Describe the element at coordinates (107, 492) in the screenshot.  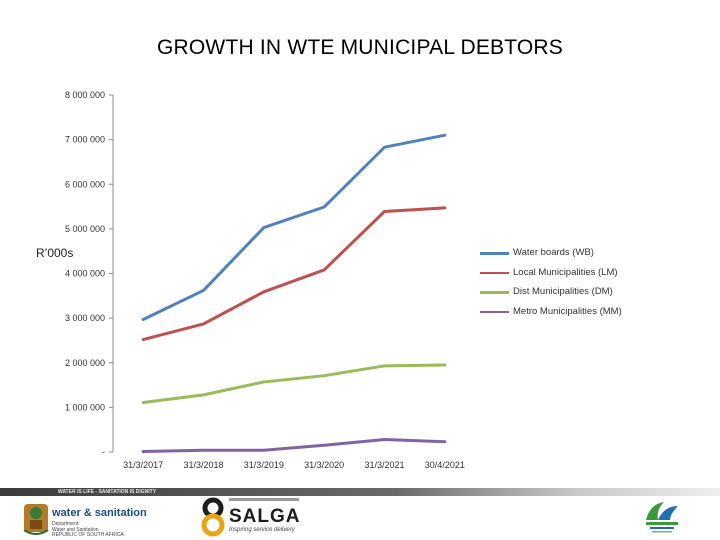
I see `footer-tagline: WATER IS LIFE - SANITATION IS DIGNITY` at that location.